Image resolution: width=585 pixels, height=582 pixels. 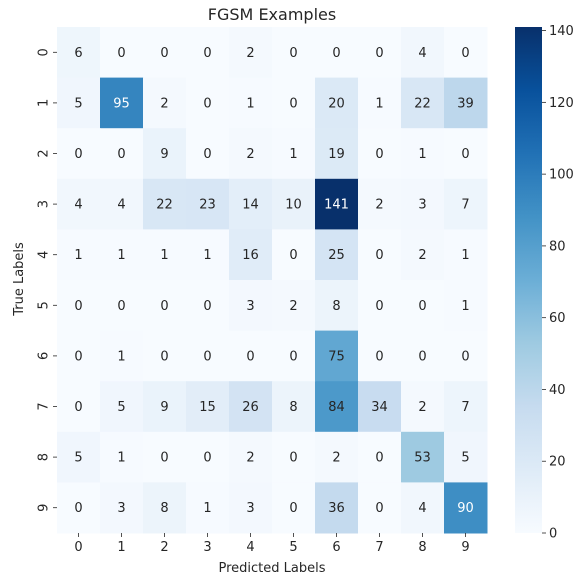 I want to click on y-tick-label: 2, so click(x=44, y=153).